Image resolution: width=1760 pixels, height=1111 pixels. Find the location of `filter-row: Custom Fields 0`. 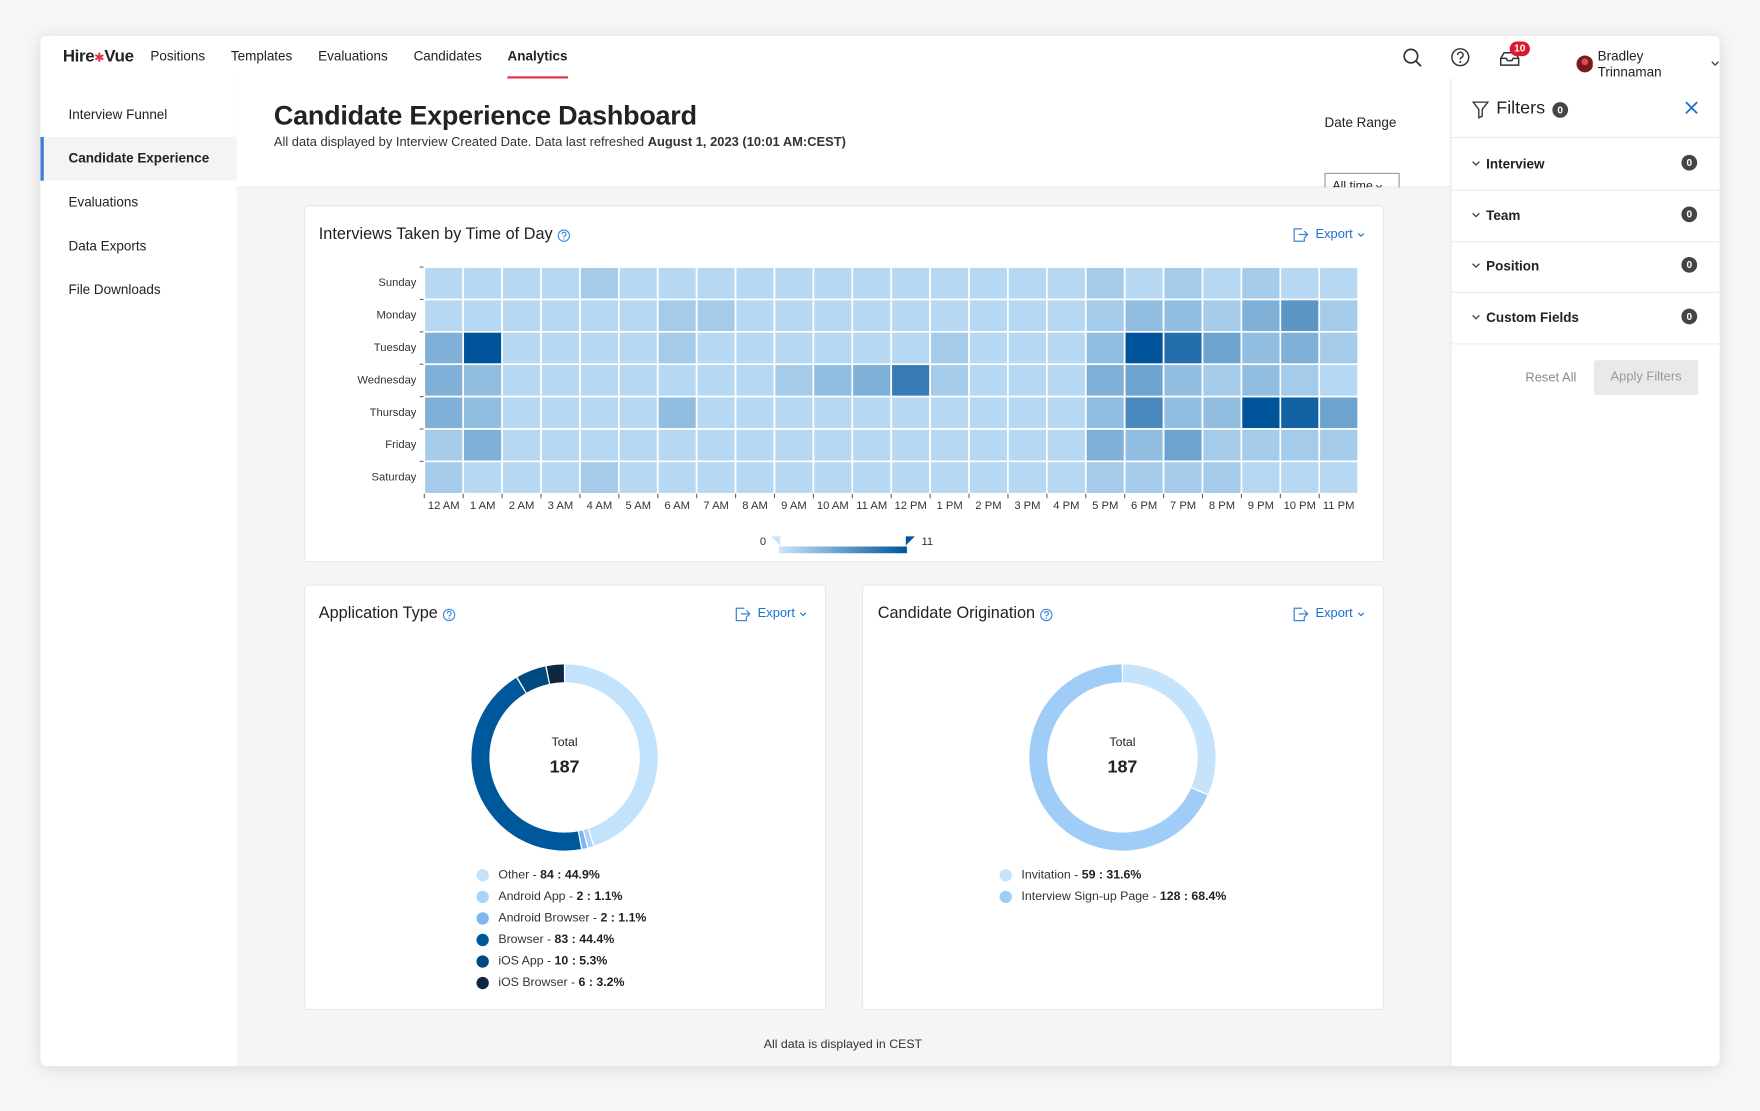

filter-row: Custom Fields 0 is located at coordinates (1585, 318).